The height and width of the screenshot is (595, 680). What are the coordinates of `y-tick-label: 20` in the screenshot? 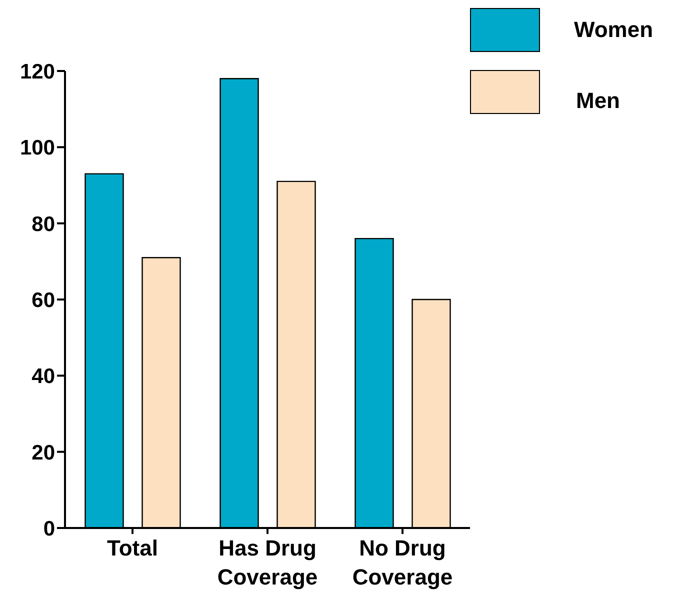 It's located at (43, 452).